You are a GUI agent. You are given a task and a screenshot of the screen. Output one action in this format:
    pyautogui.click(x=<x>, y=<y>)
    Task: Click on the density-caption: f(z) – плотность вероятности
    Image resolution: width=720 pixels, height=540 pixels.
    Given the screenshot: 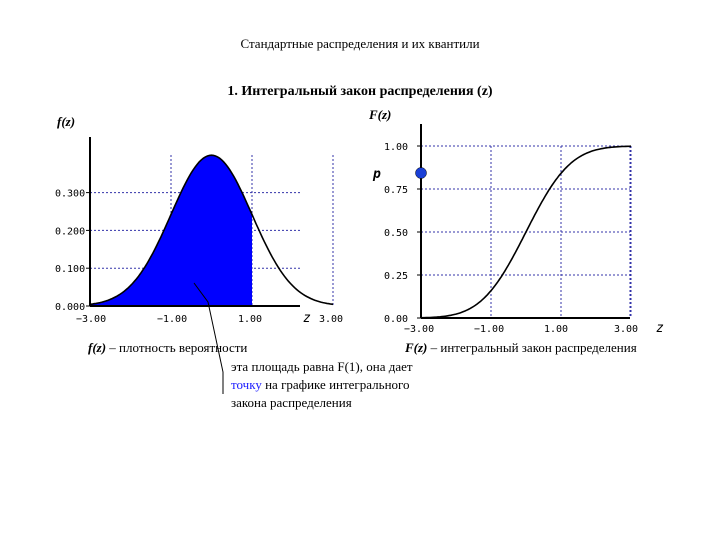 What is the action you would take?
    pyautogui.click(x=167, y=348)
    